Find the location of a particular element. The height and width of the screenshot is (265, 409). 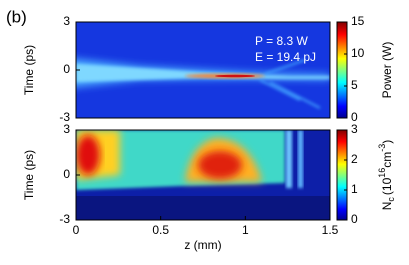

colorbar-label-part: 16 is located at coordinates (382, 173).